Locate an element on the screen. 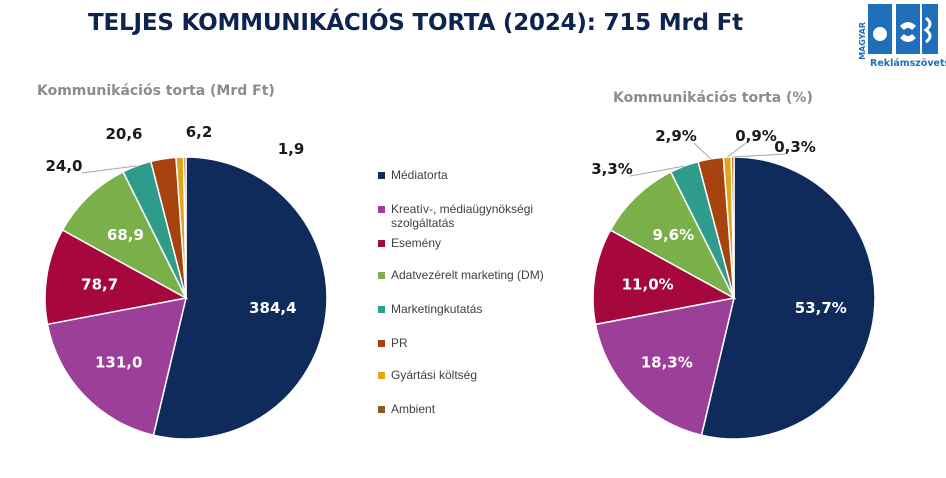 The image size is (946, 478). chart-title-right: Kommunikációs torta (%) is located at coordinates (713, 98).